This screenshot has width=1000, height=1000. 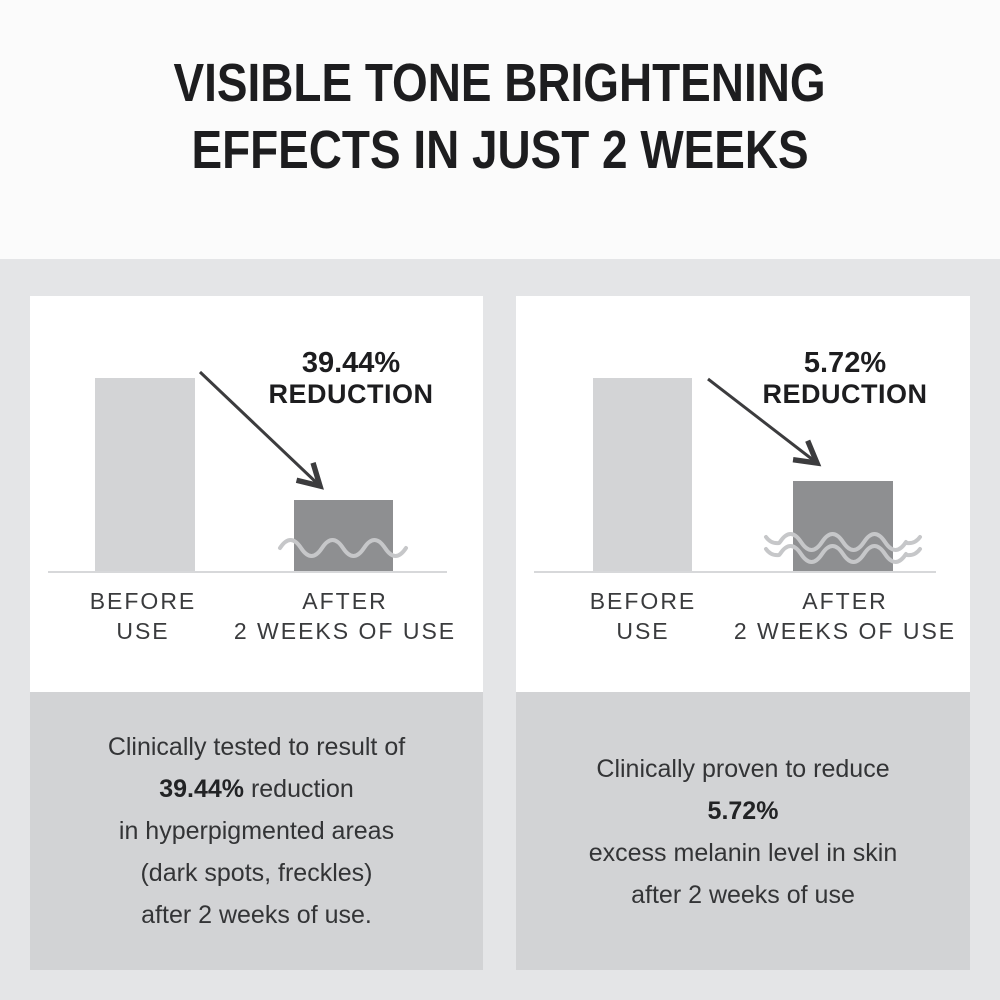 I want to click on reduction-value: 5.72%, so click(x=845, y=363).